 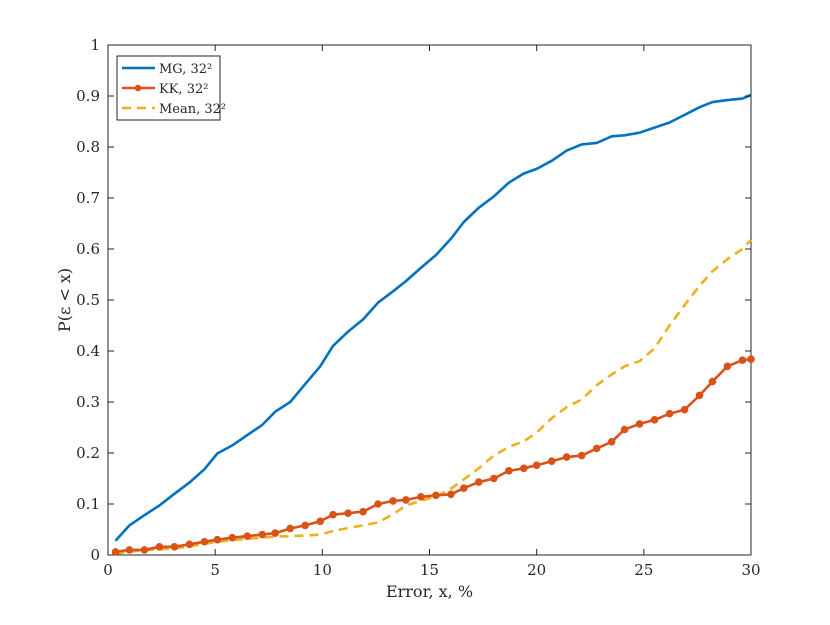 What do you see at coordinates (536, 570) in the screenshot?
I see `x-tick-label: 20` at bounding box center [536, 570].